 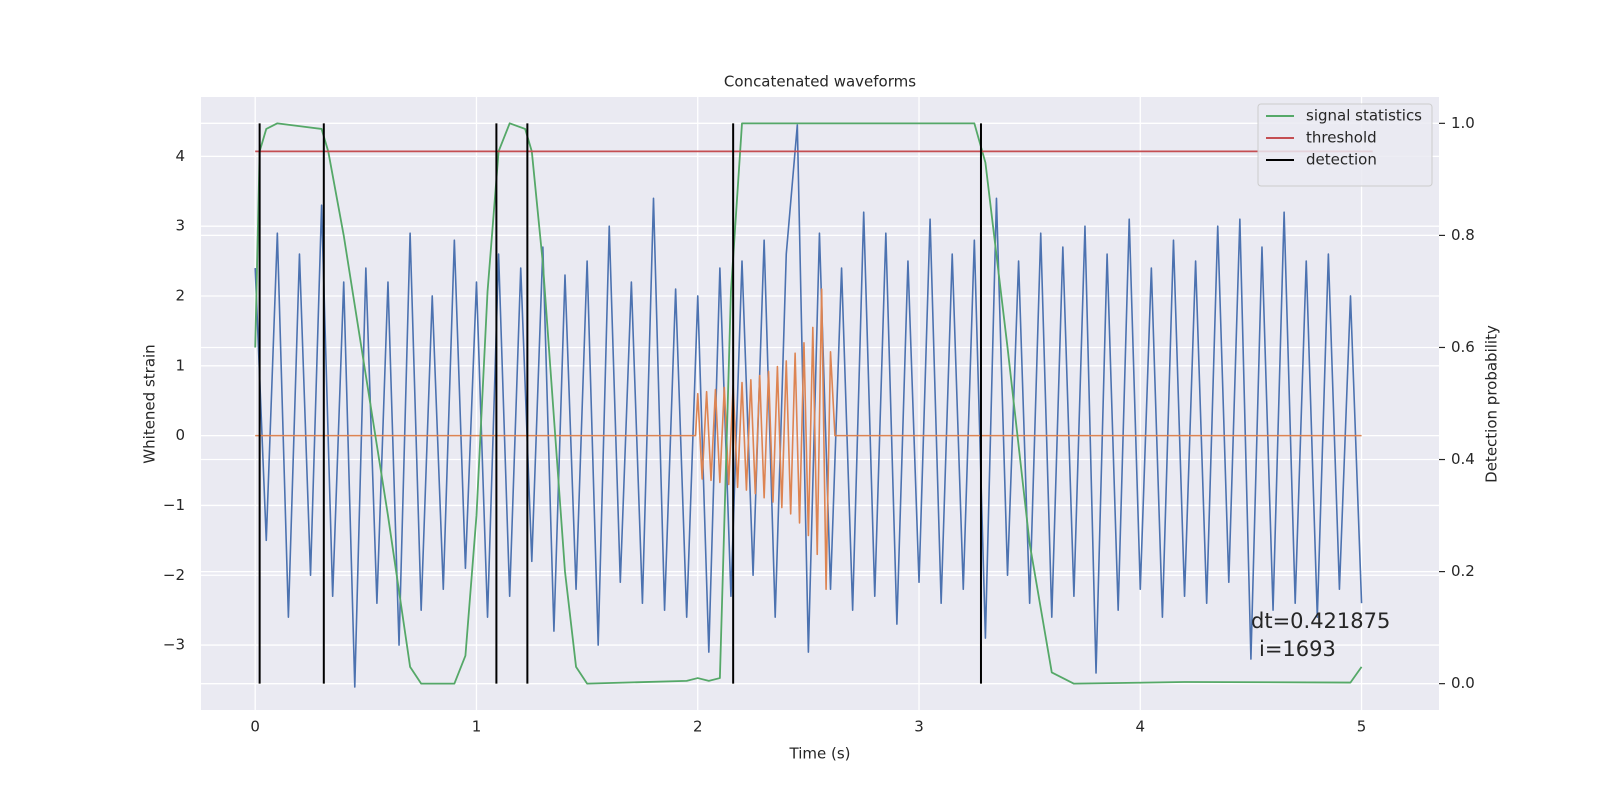 What do you see at coordinates (1362, 727) in the screenshot?
I see `x-tick-label: 5` at bounding box center [1362, 727].